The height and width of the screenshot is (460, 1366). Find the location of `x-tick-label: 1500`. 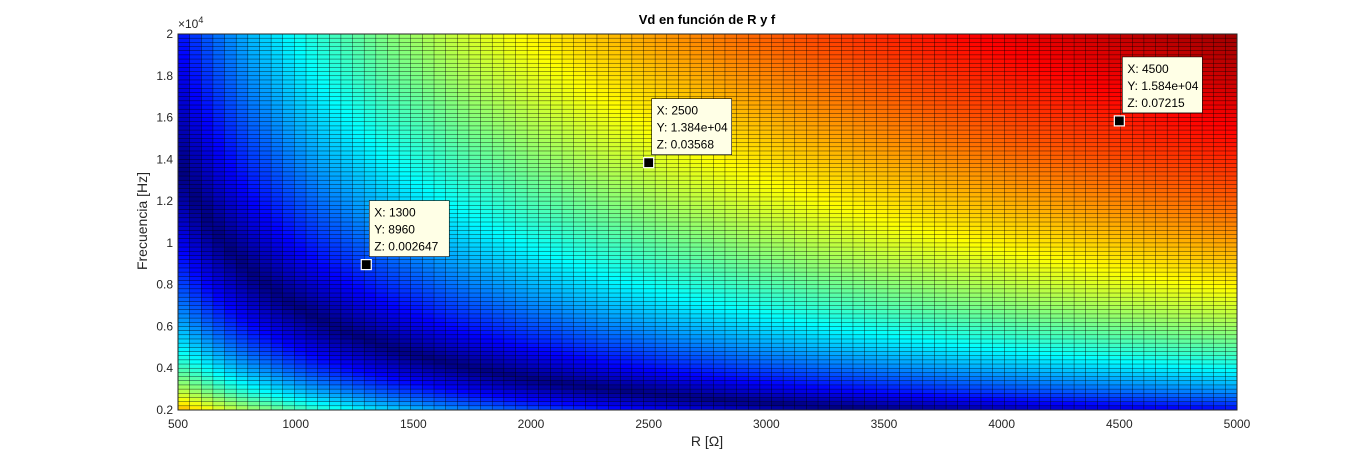

x-tick-label: 1500 is located at coordinates (413, 424).